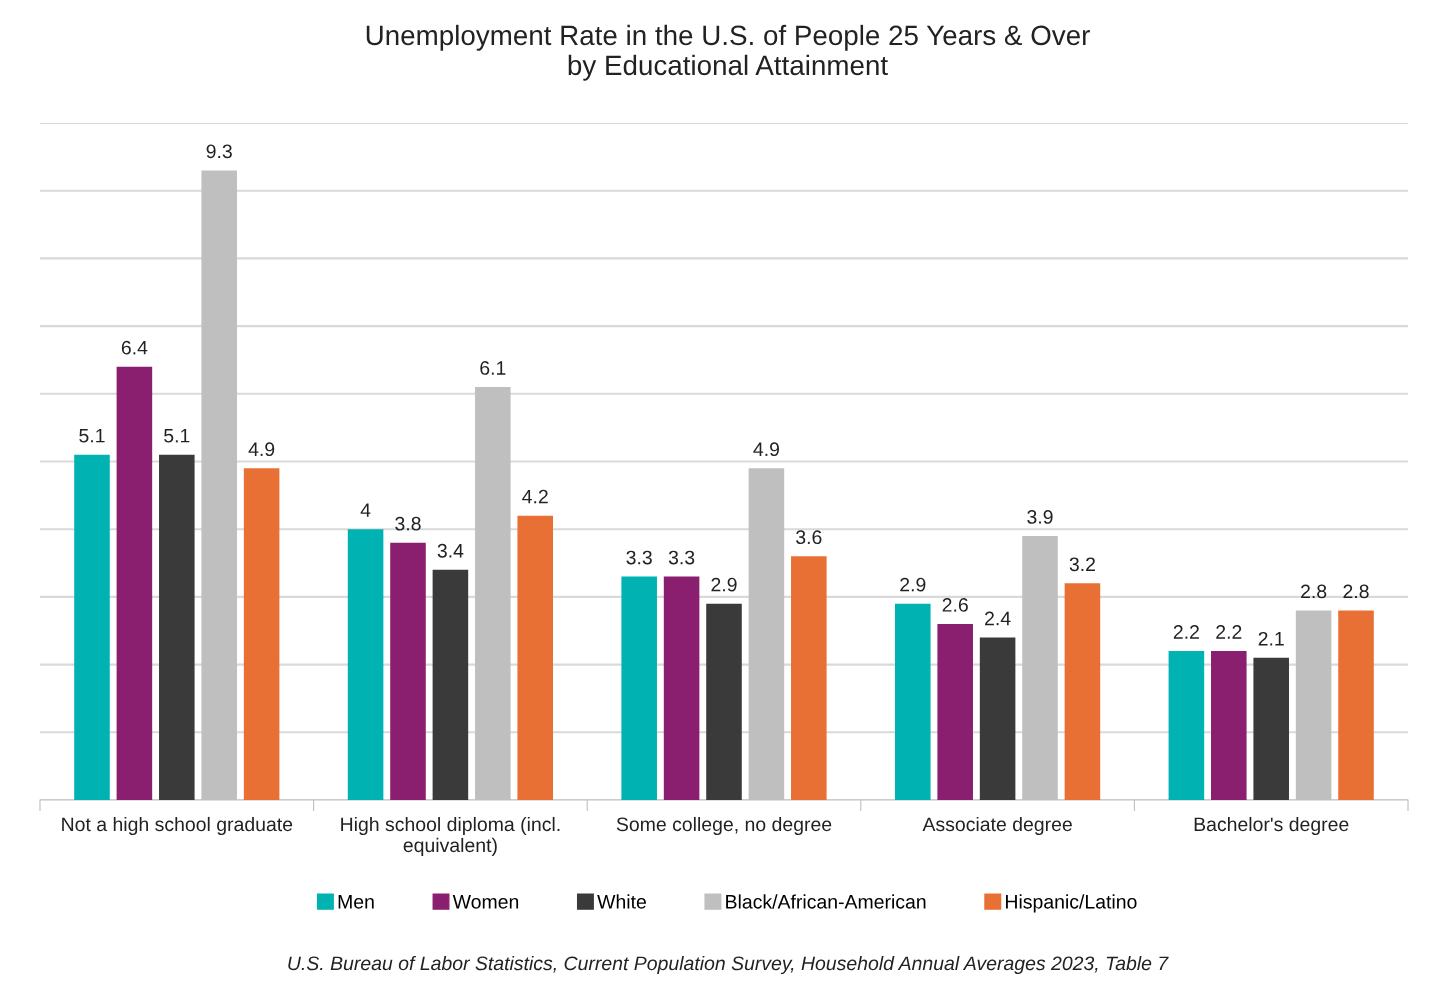 The height and width of the screenshot is (993, 1455). Describe the element at coordinates (177, 826) in the screenshot. I see `x-tick-label: Not a high school graduate` at that location.